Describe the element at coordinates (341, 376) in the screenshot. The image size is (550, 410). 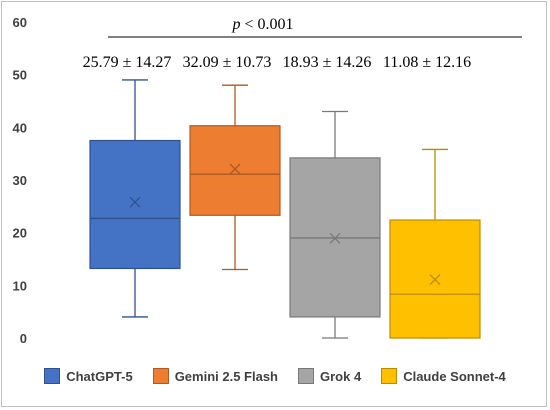
I see `legend-label: Grok 4` at that location.